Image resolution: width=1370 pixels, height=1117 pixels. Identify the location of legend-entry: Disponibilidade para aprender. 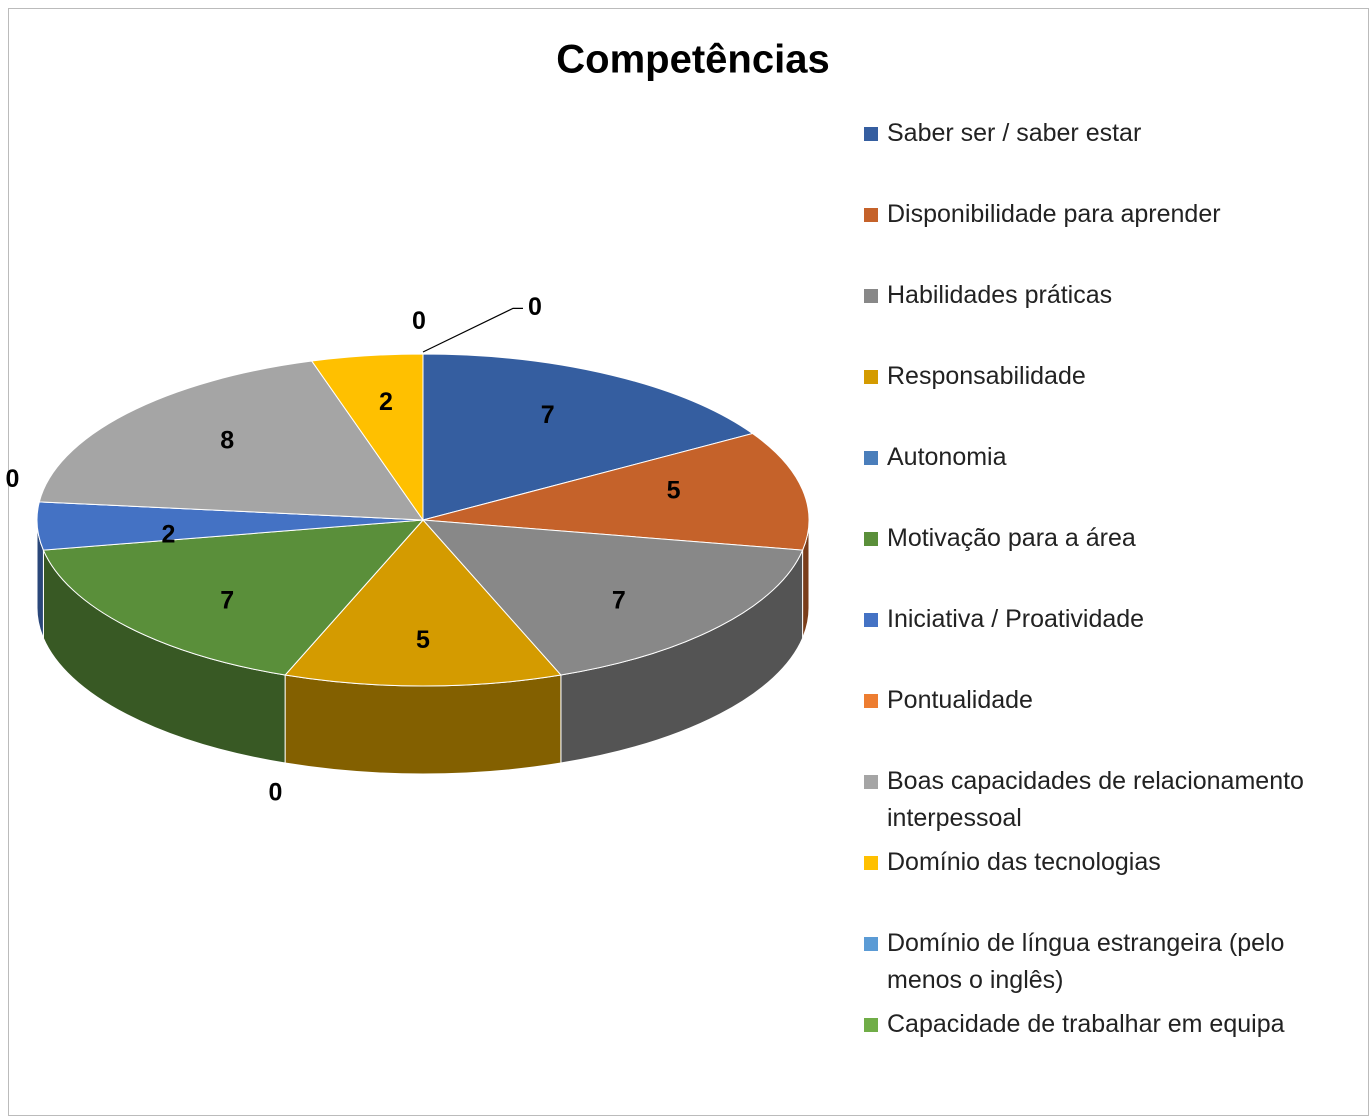
(1097, 214).